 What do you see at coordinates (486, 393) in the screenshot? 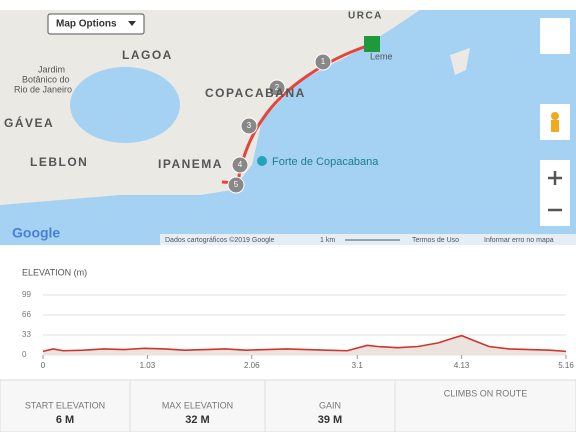
I see `stat-label: CLIMBS ON ROUTE` at bounding box center [486, 393].